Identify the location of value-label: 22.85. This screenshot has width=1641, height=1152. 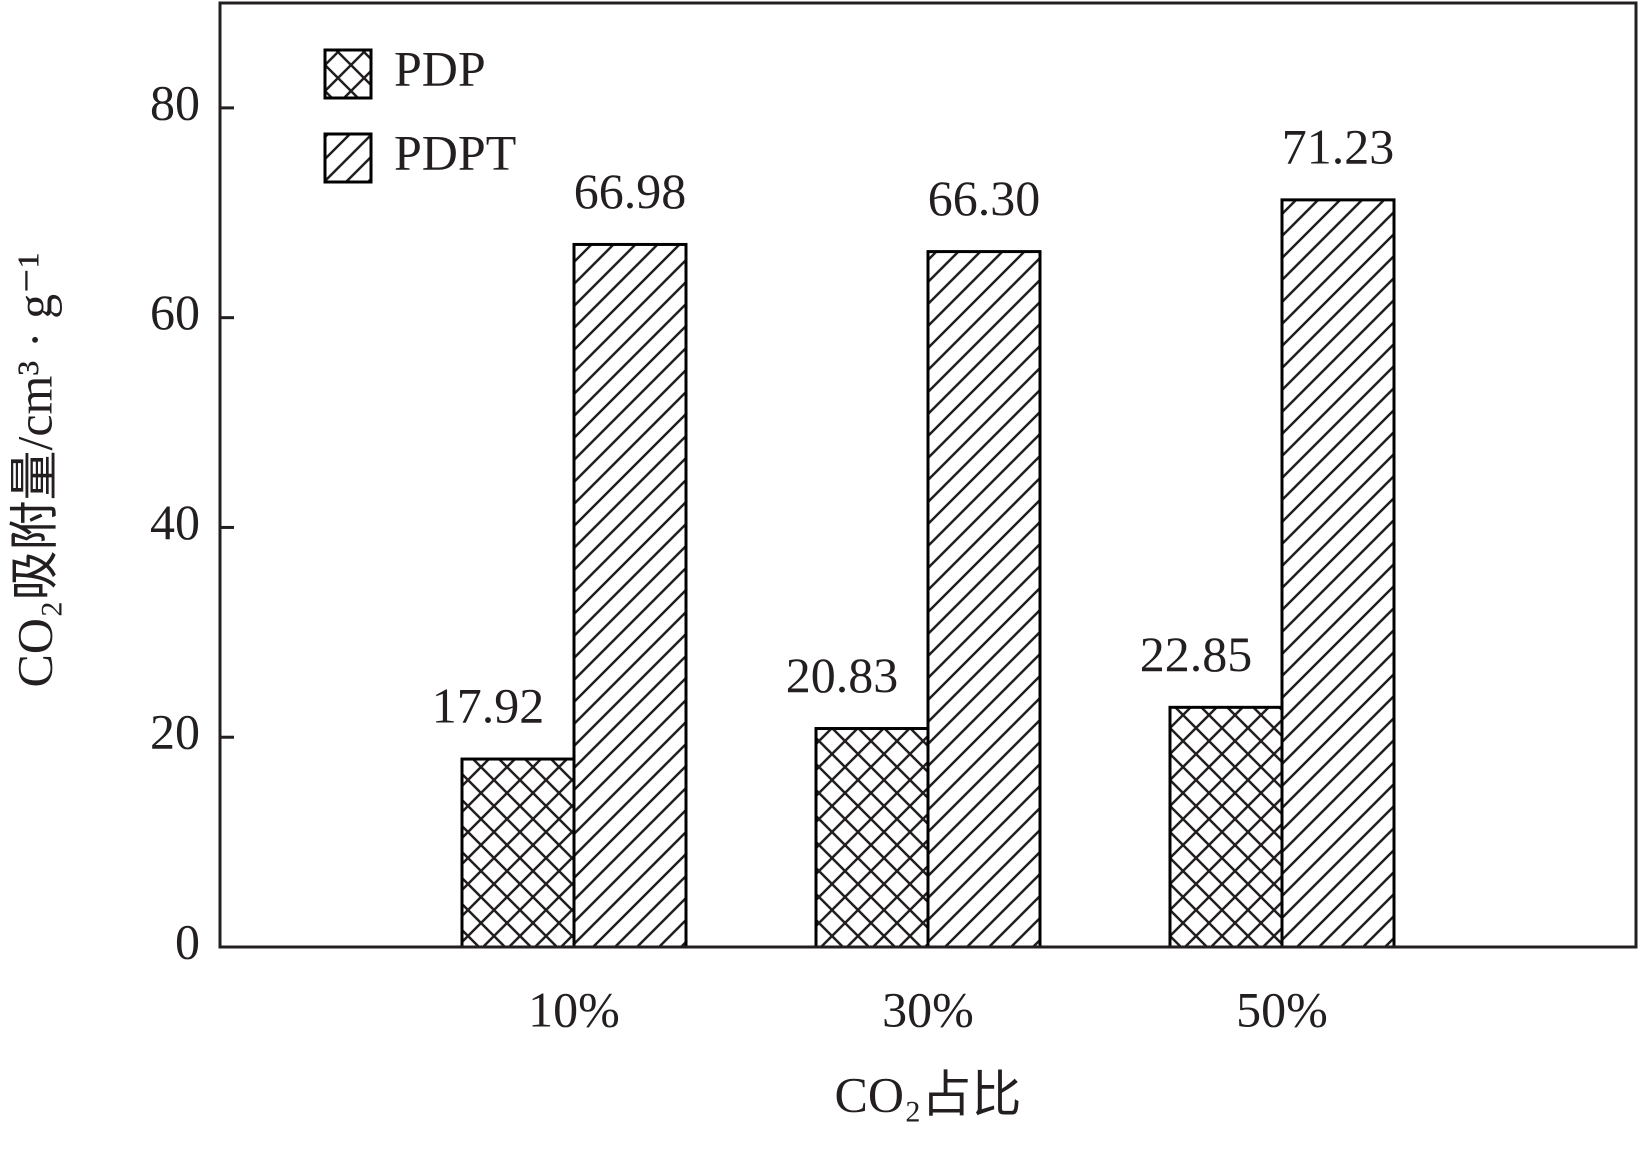
(1196, 654).